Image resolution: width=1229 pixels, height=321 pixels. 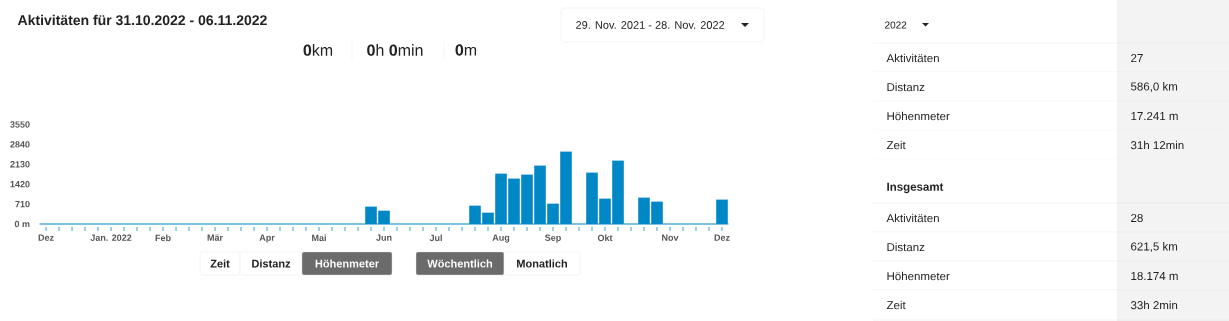 What do you see at coordinates (896, 25) in the screenshot?
I see `text: 2022` at bounding box center [896, 25].